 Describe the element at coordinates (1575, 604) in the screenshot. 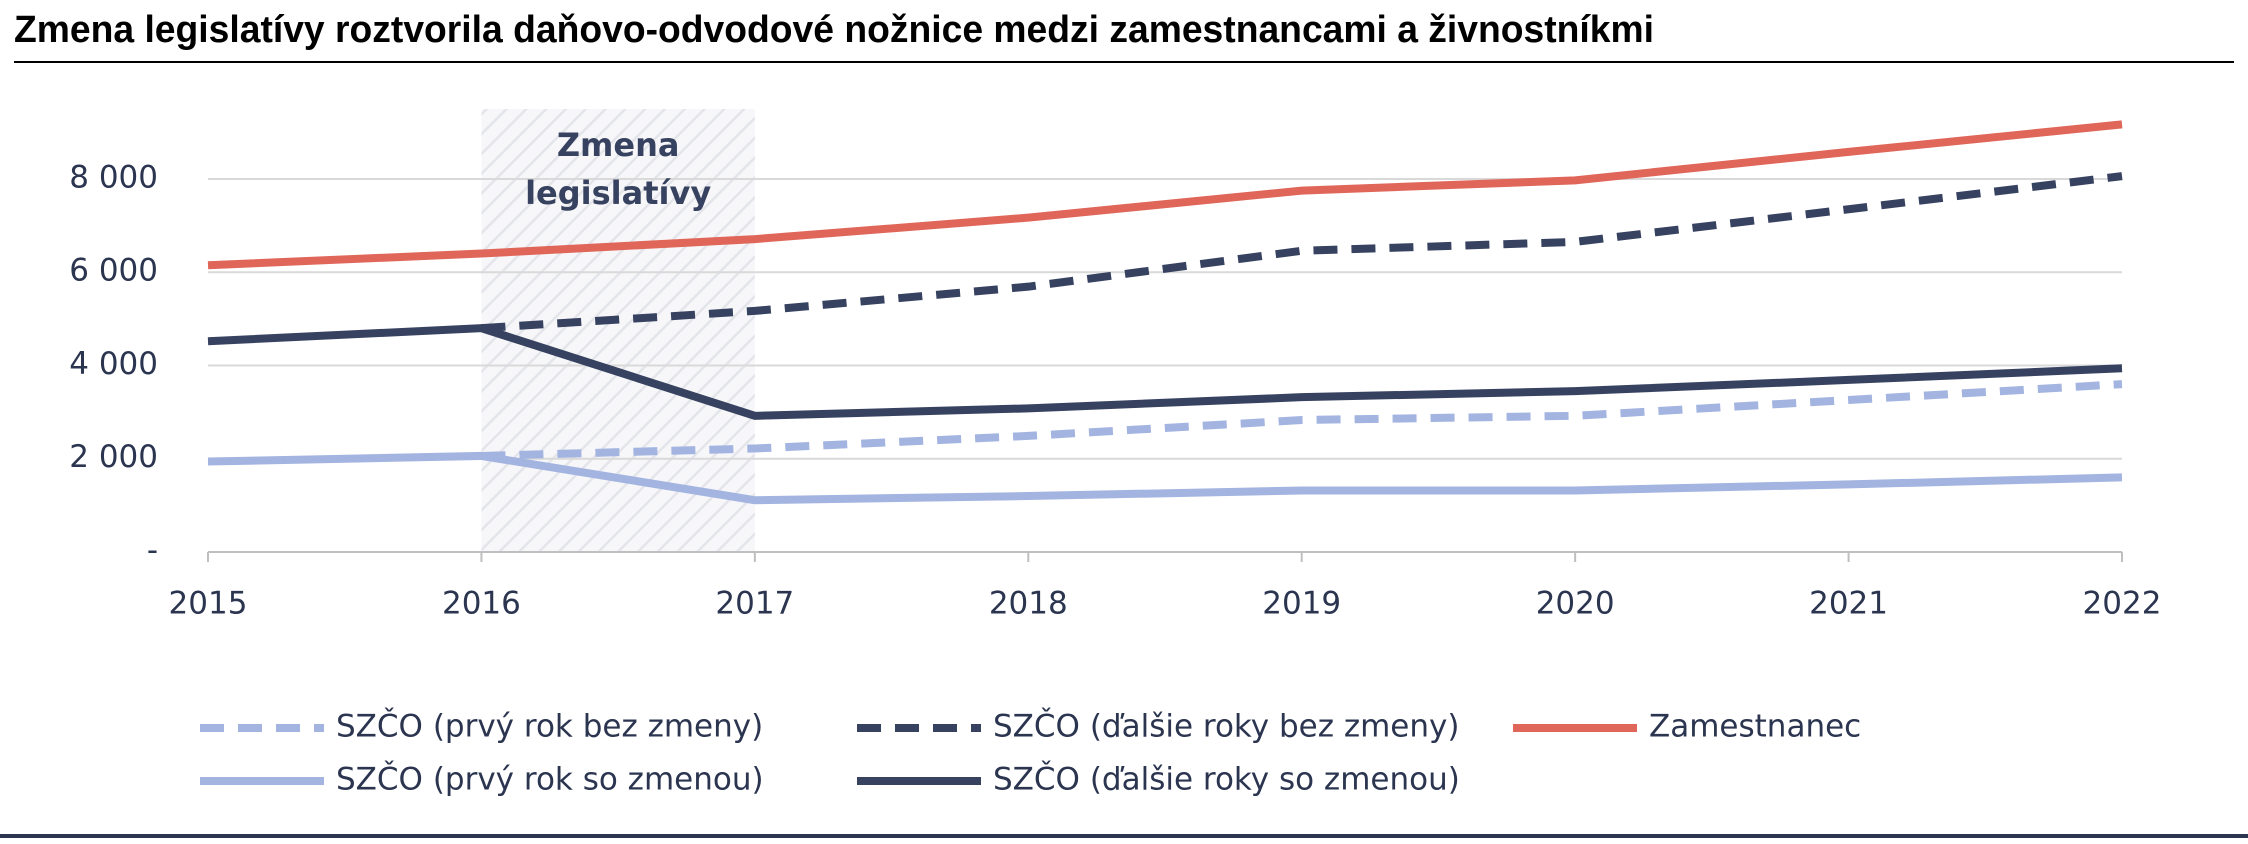

I see `x-tick-label: 2020` at that location.